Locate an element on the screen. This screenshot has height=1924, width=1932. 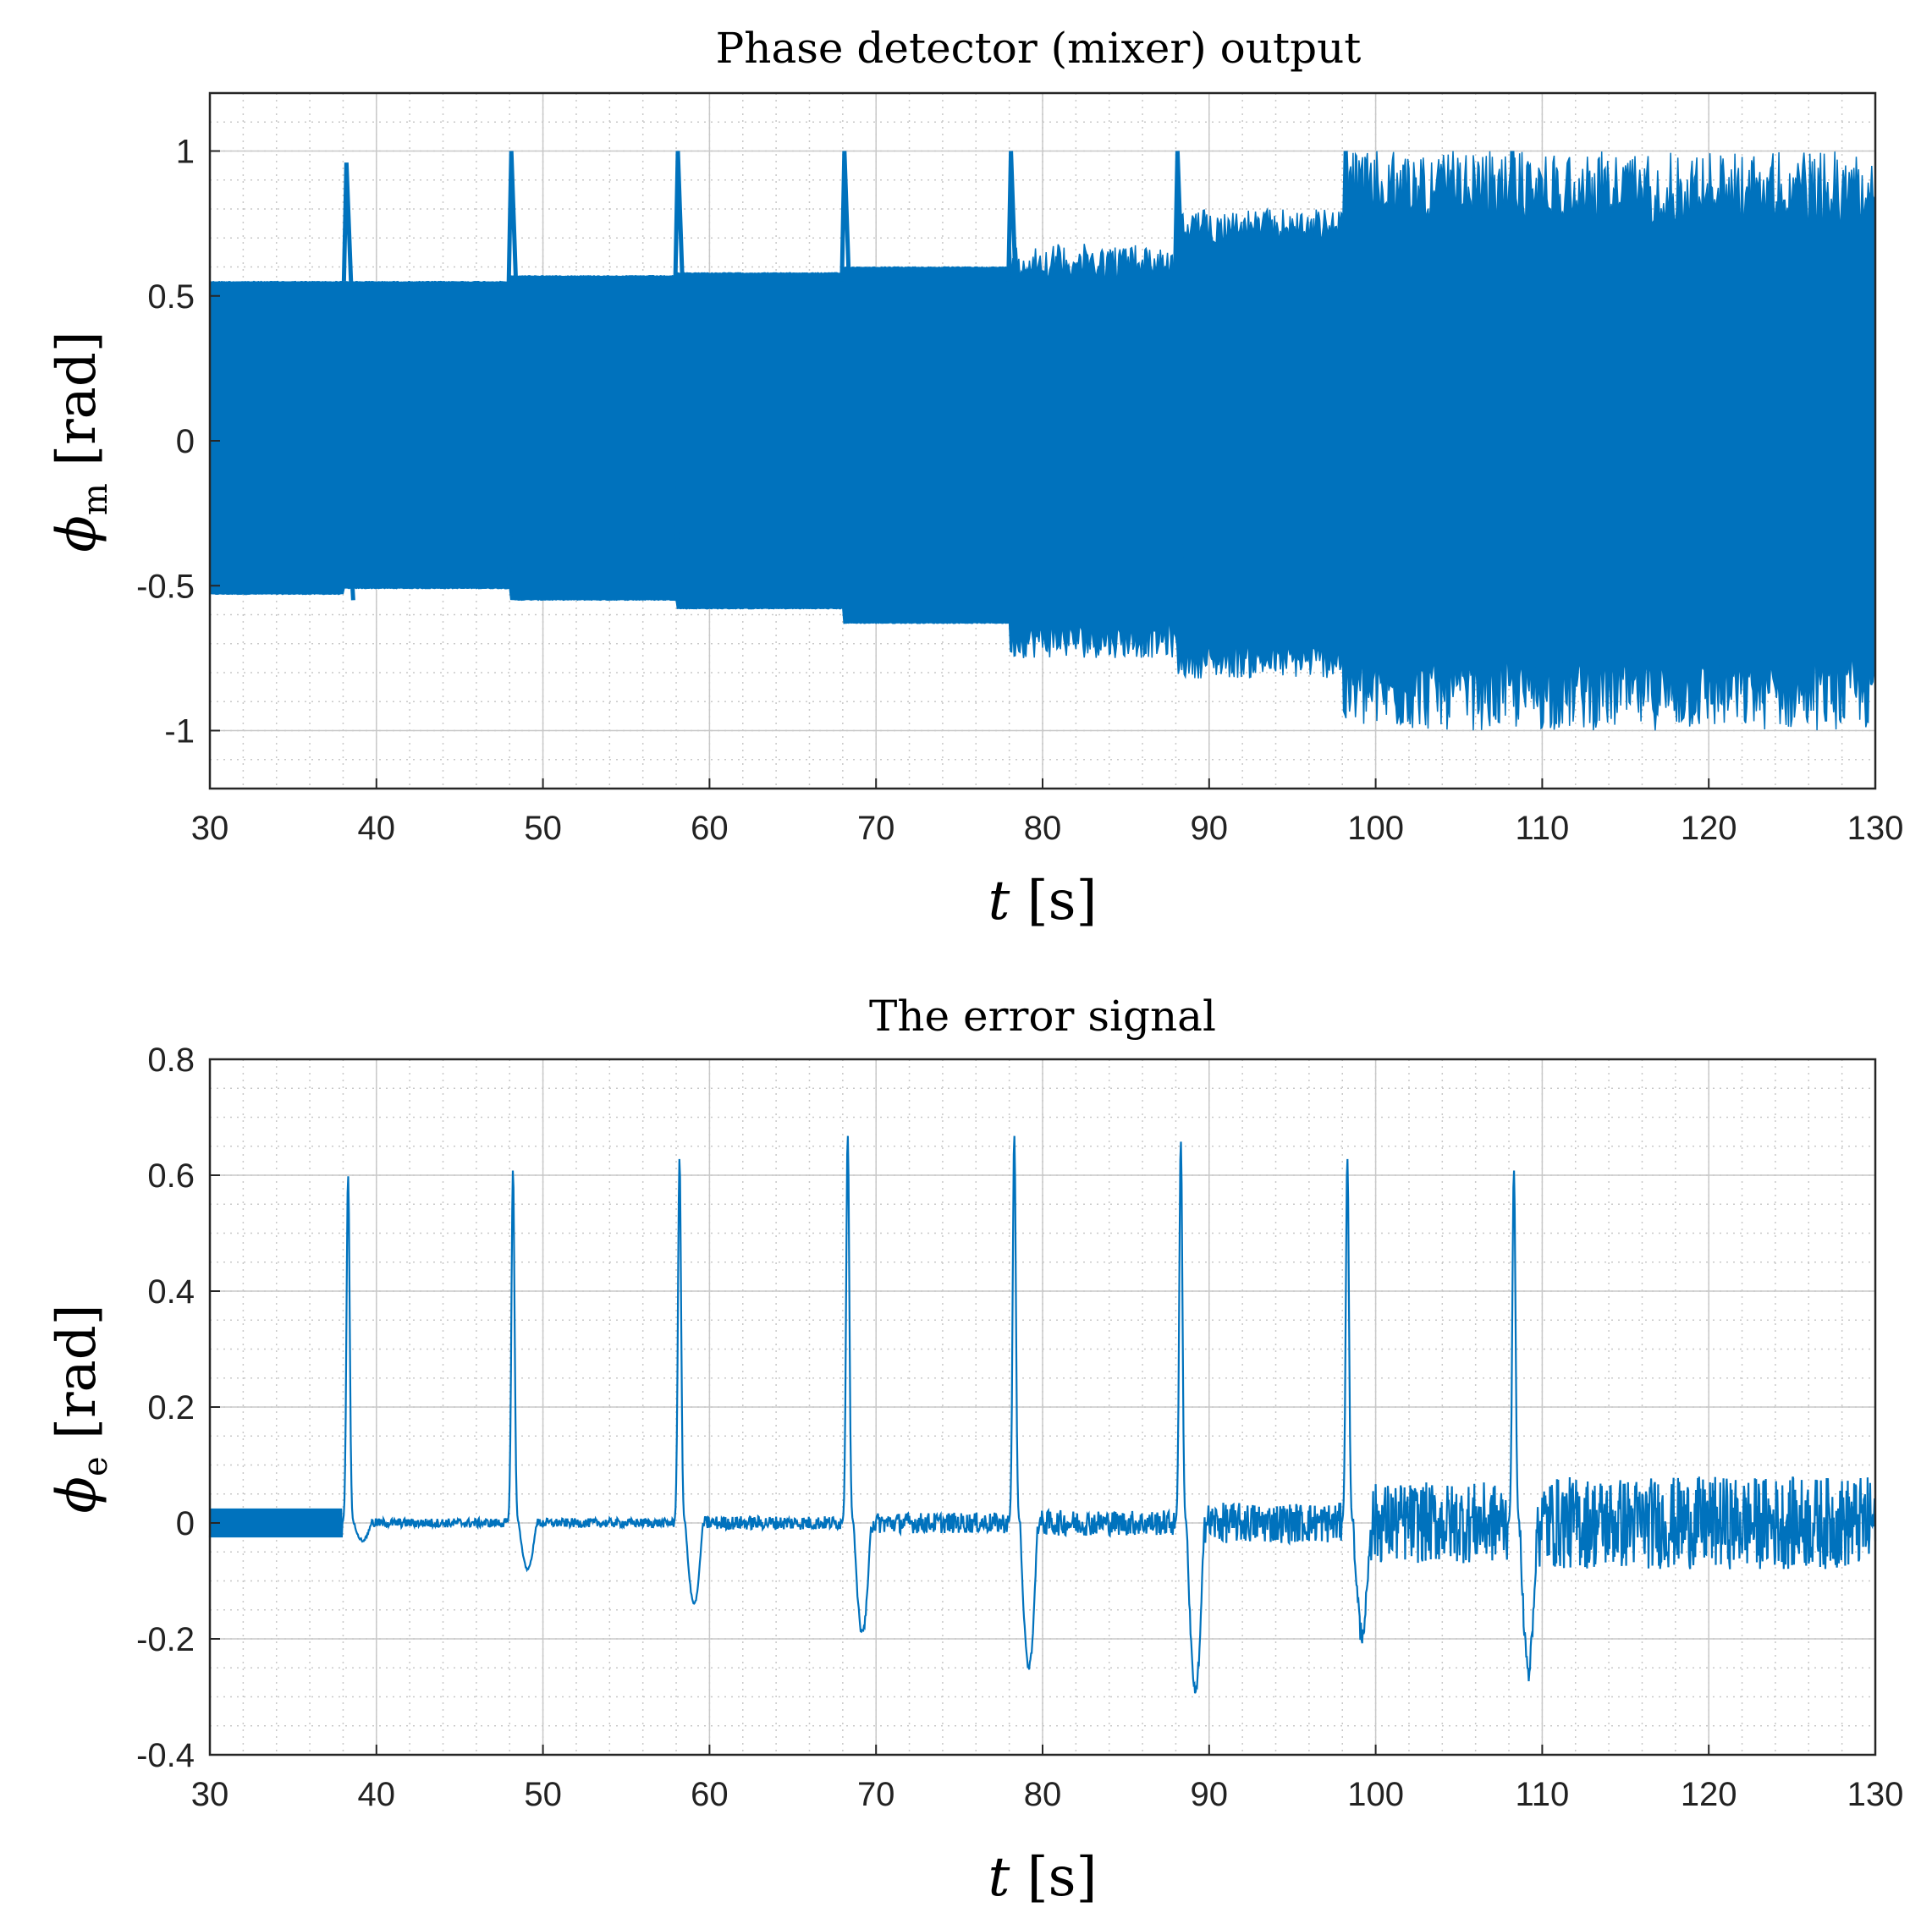
top-x-tick-label: 90 is located at coordinates (1210, 829).